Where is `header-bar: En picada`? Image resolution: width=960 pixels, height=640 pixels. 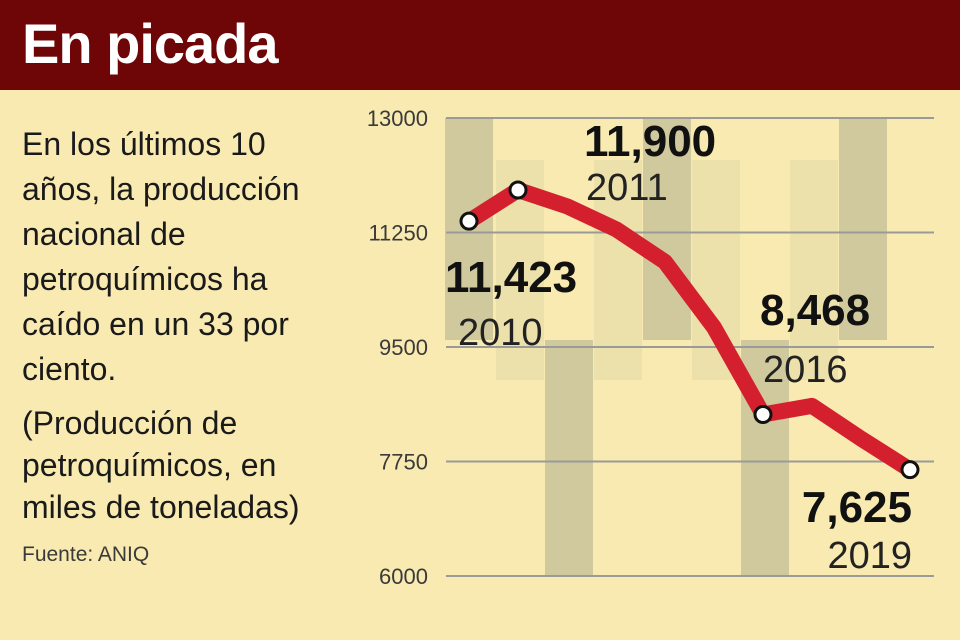 header-bar: En picada is located at coordinates (480, 45).